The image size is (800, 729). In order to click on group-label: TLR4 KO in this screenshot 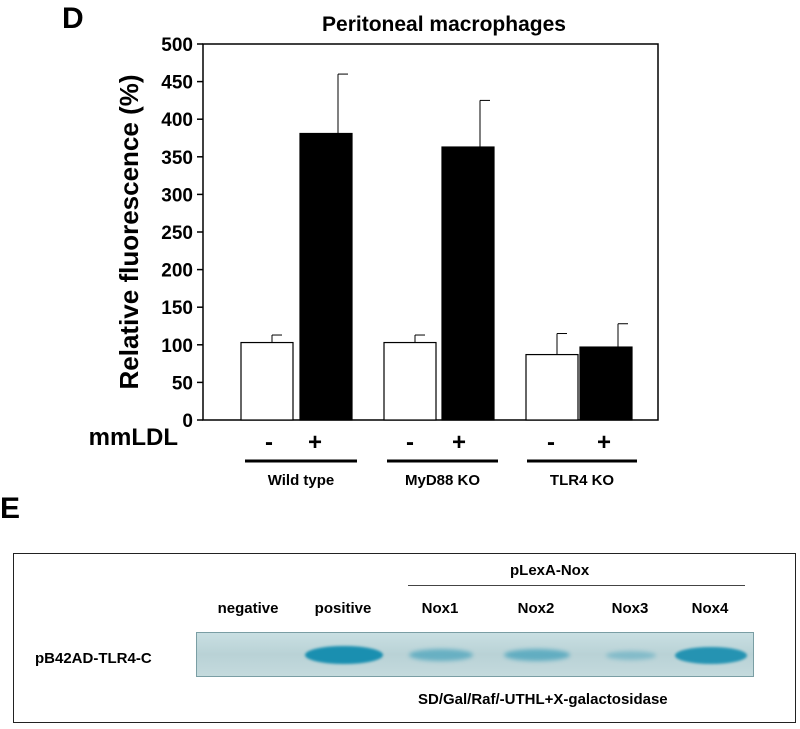, I will do `click(582, 480)`.